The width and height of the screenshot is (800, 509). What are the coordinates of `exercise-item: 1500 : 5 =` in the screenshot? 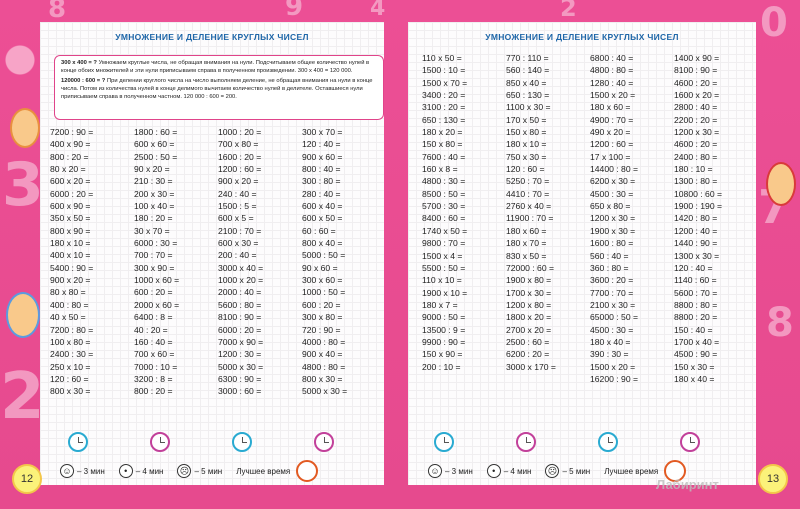 It's located at (237, 206).